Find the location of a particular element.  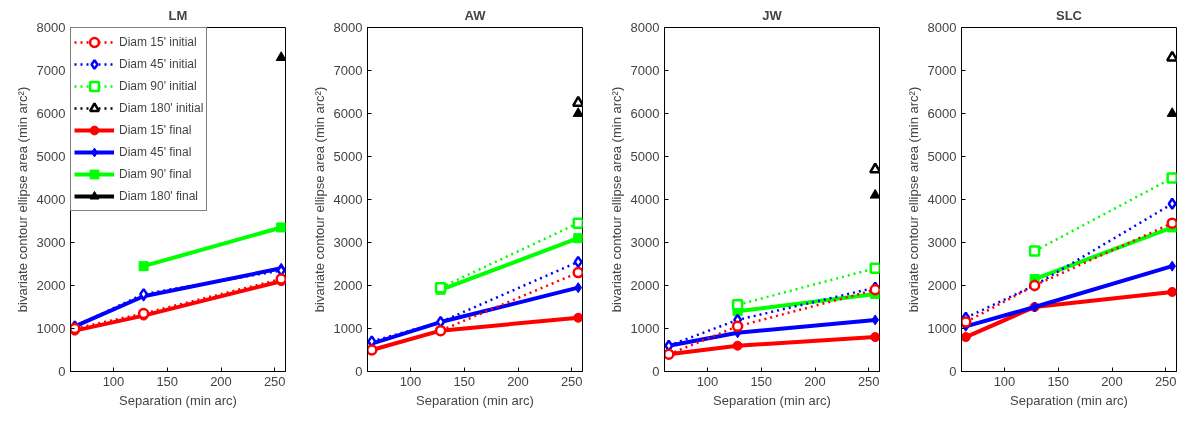

legend-label: Diam 45' initial is located at coordinates (158, 64).